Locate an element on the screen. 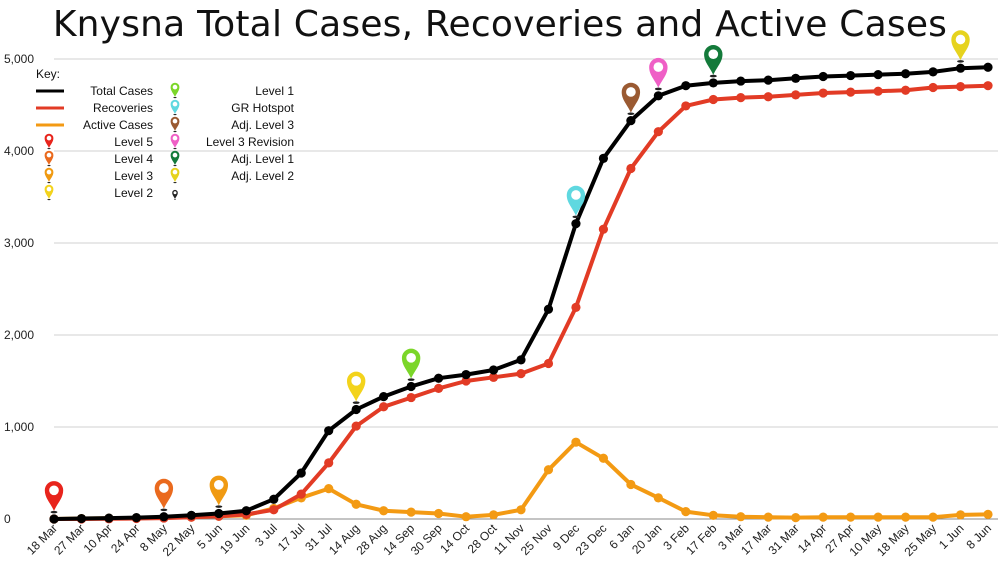 This screenshot has width=1000, height=565. x-tick-label: 31 Mar is located at coordinates (784, 539).